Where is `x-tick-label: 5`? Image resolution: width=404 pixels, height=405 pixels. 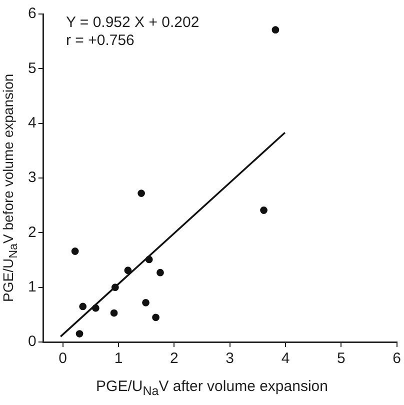 x-tick-label: 5 is located at coordinates (341, 359).